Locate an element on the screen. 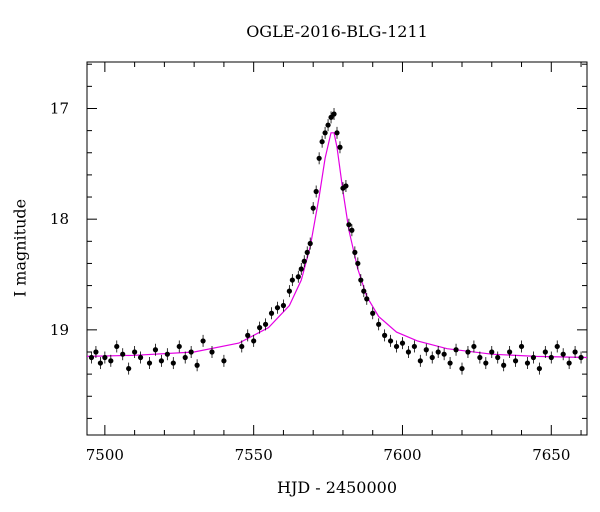 The image size is (600, 512). y-tick-label: 17 is located at coordinates (59, 108).